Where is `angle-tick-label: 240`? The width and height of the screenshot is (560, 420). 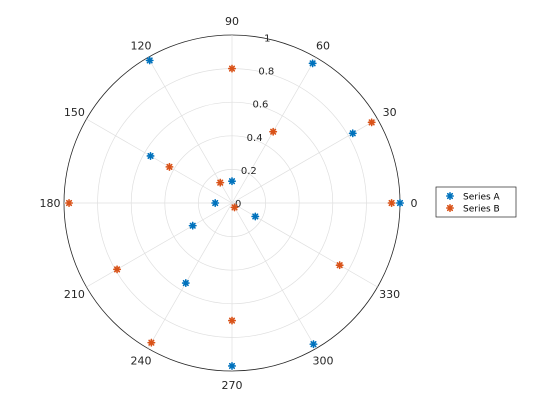
angle-tick-label: 240 is located at coordinates (141, 361).